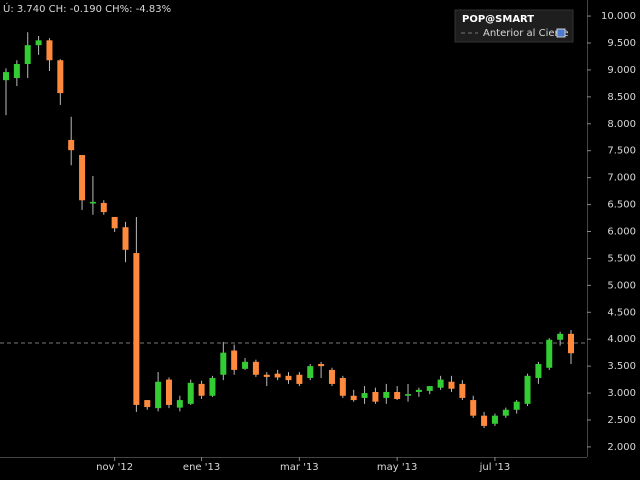 The width and height of the screenshot is (640, 480). I want to click on y-tick-label: 7.000, so click(621, 178).